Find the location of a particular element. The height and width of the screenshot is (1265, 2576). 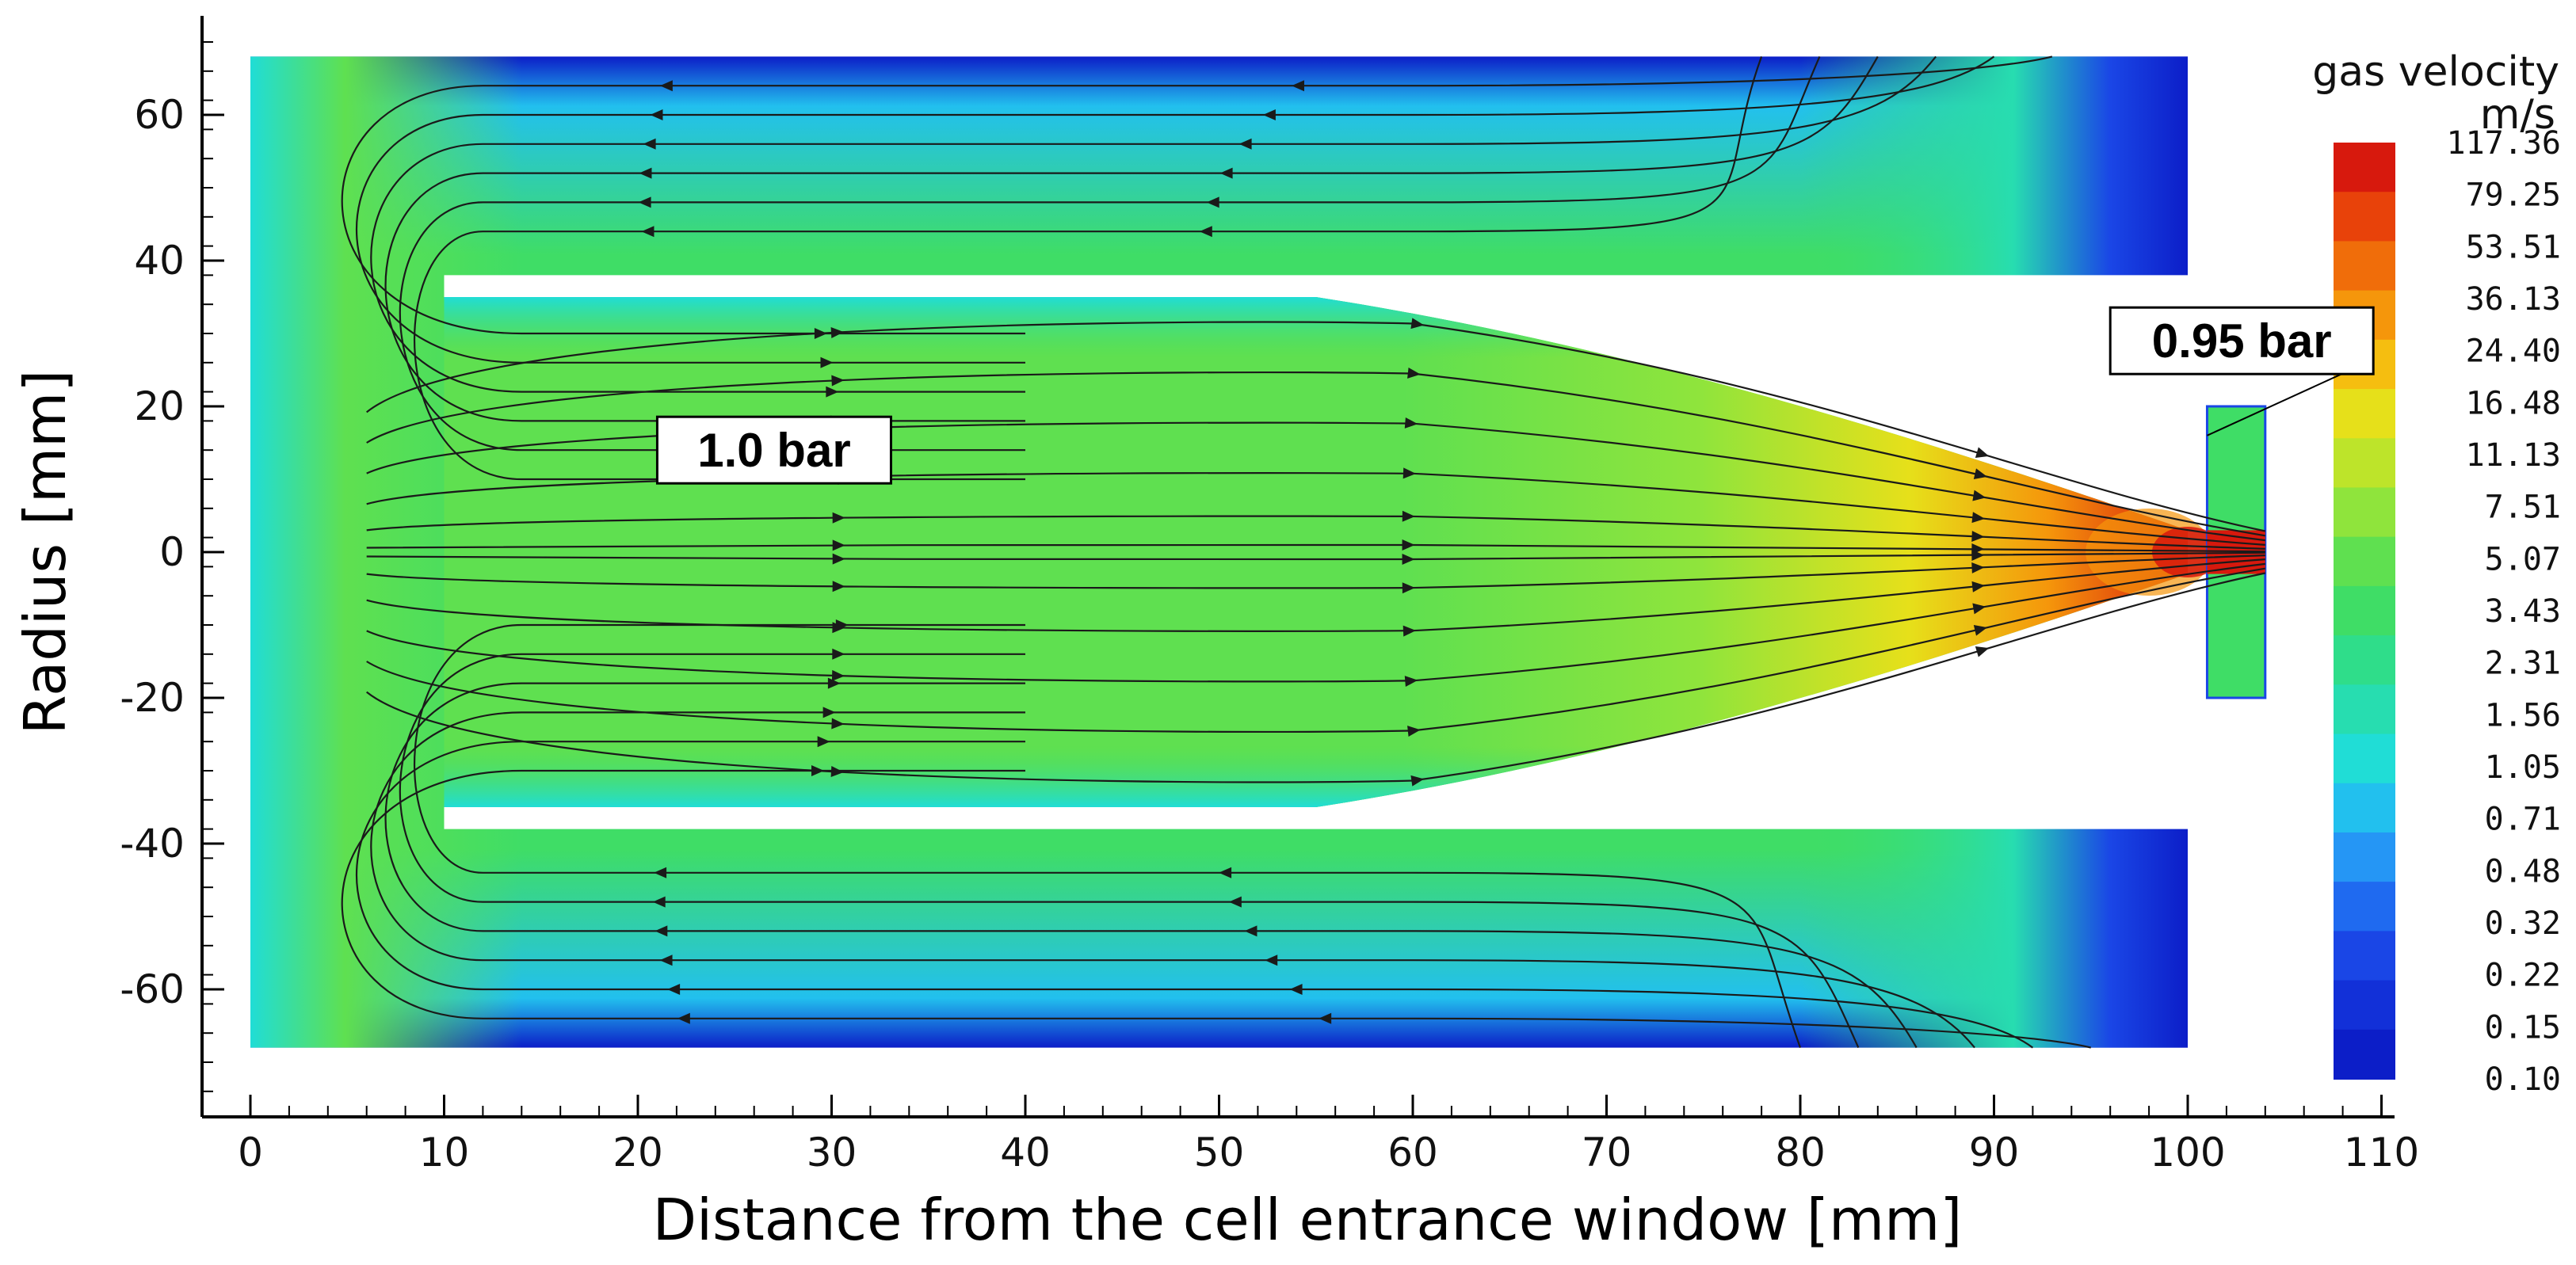

colorbar-level-label: 36.13 is located at coordinates (2513, 299).